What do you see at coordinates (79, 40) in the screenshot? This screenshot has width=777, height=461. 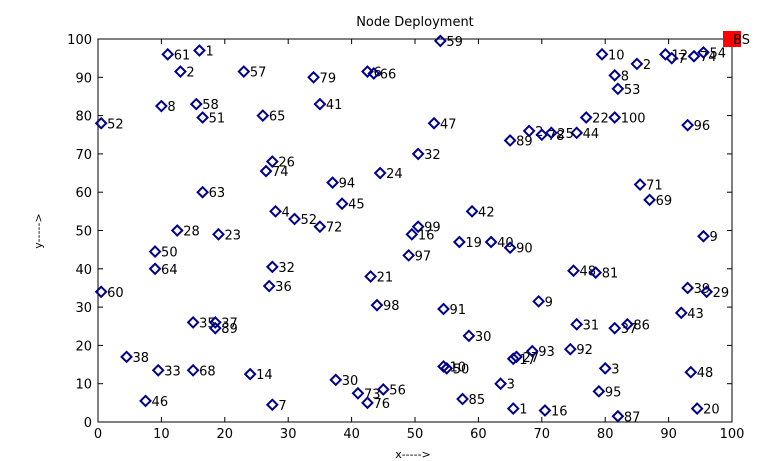 I see `y-tick-label: 100` at bounding box center [79, 40].